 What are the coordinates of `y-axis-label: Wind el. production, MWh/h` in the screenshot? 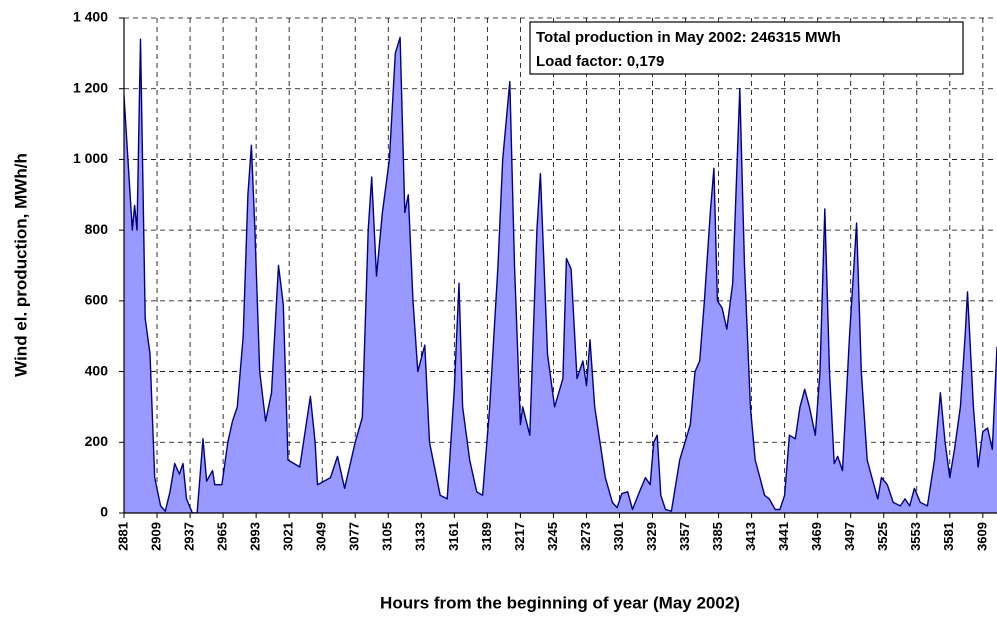 It's located at (20, 265).